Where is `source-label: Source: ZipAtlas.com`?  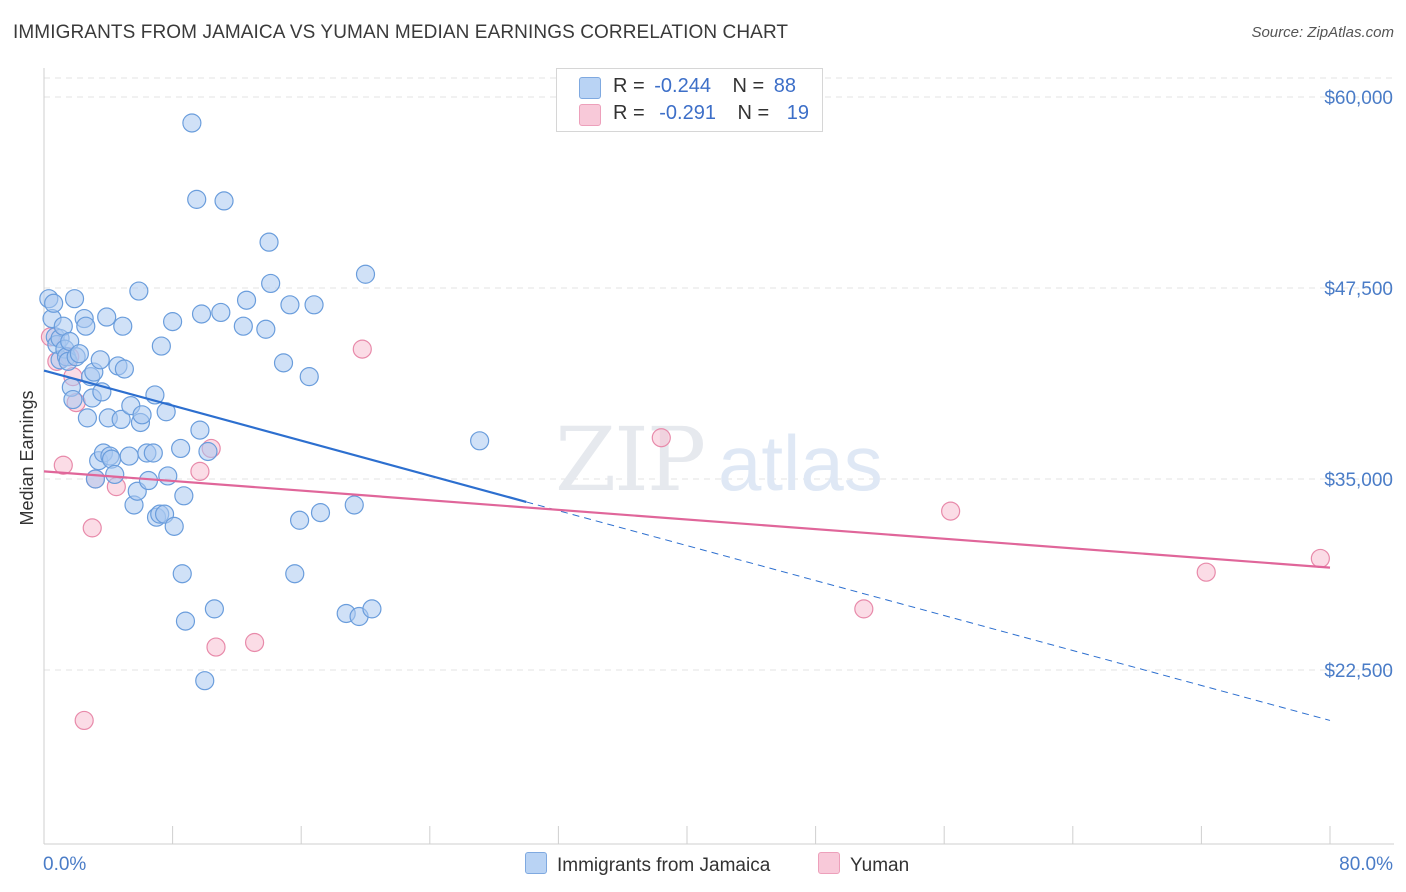
source-label: Source: ZipAtlas.com is located at coordinates (1322, 32).